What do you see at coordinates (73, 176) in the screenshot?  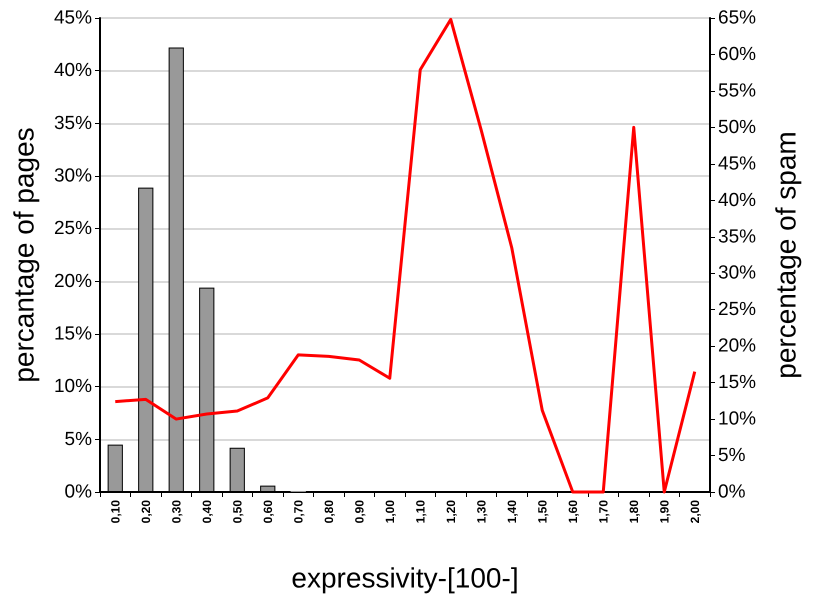 I see `y-tick-label: 30%` at bounding box center [73, 176].